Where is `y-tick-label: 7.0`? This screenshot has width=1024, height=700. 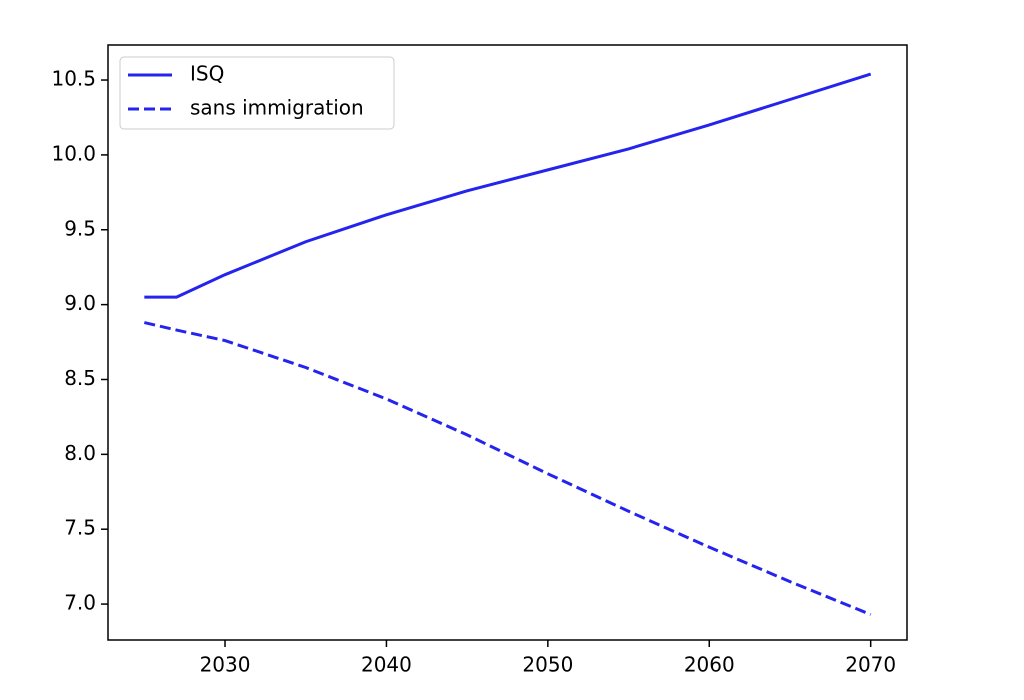 y-tick-label: 7.0 is located at coordinates (80, 603).